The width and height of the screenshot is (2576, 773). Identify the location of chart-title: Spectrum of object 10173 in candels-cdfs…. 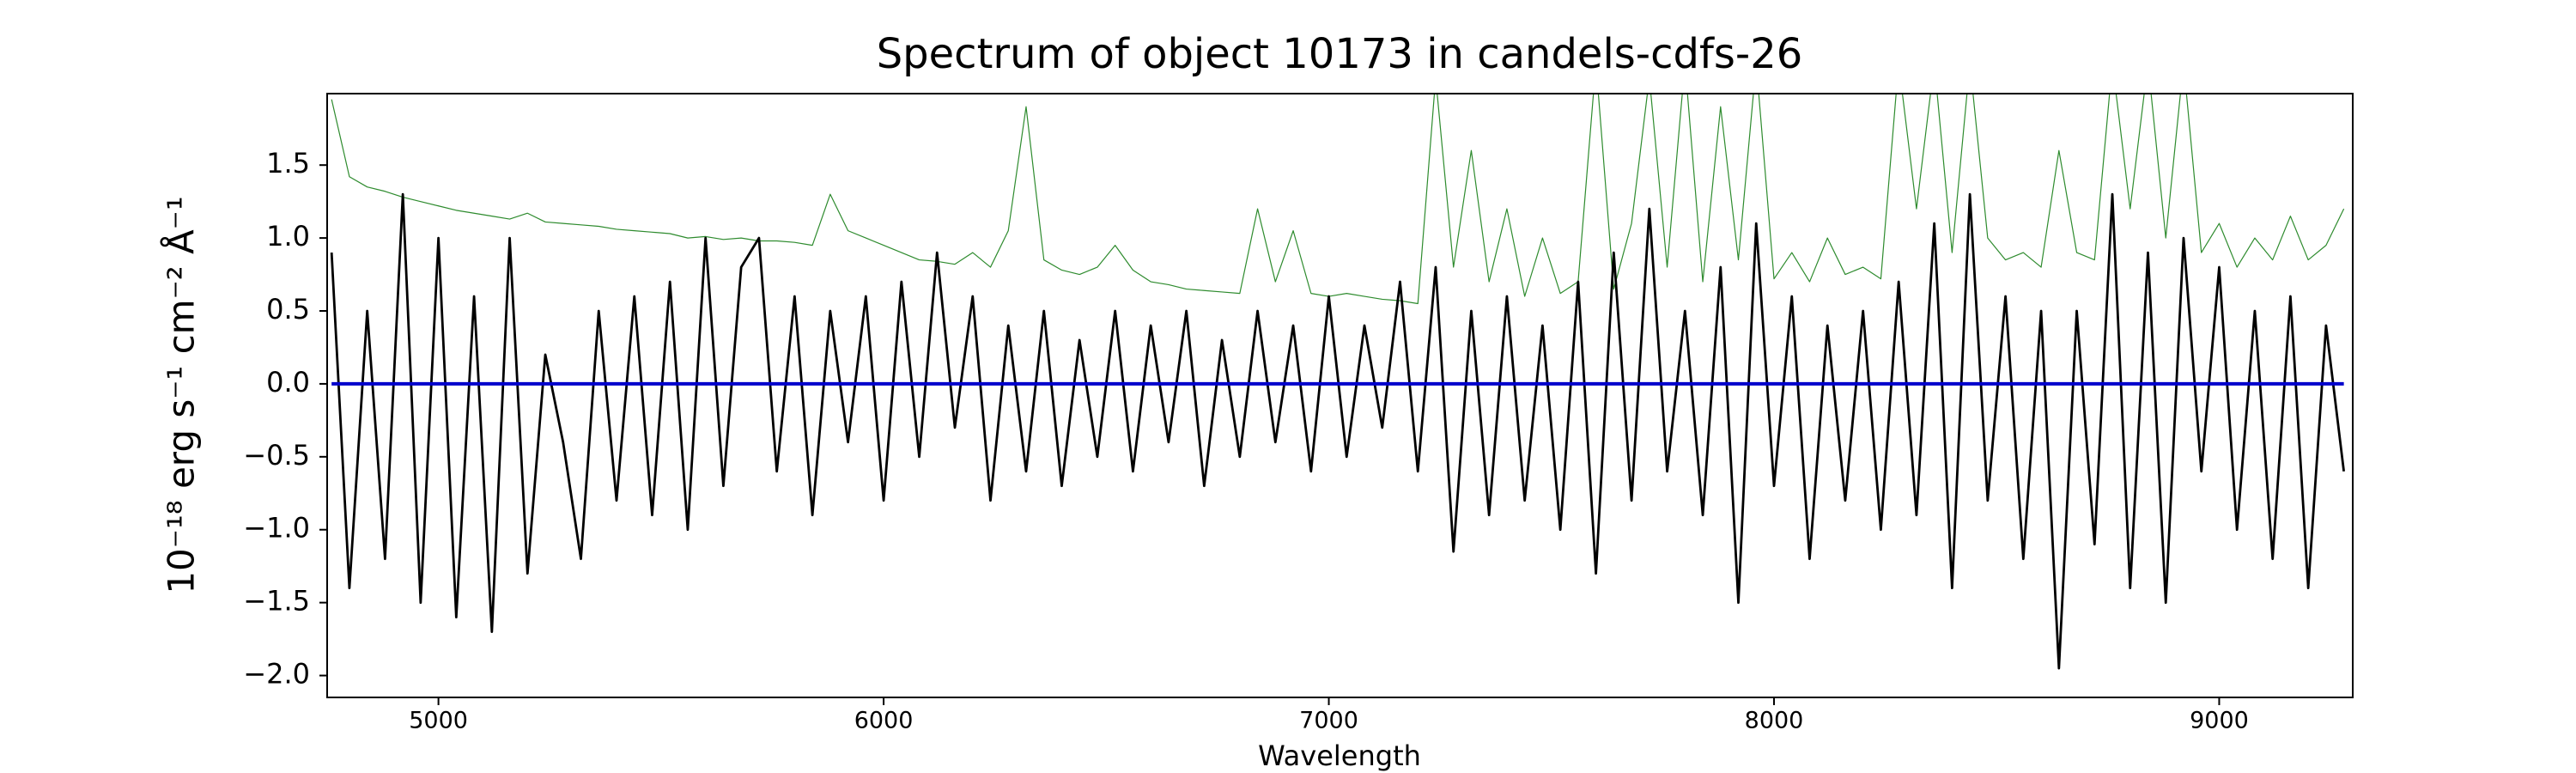
(1340, 54).